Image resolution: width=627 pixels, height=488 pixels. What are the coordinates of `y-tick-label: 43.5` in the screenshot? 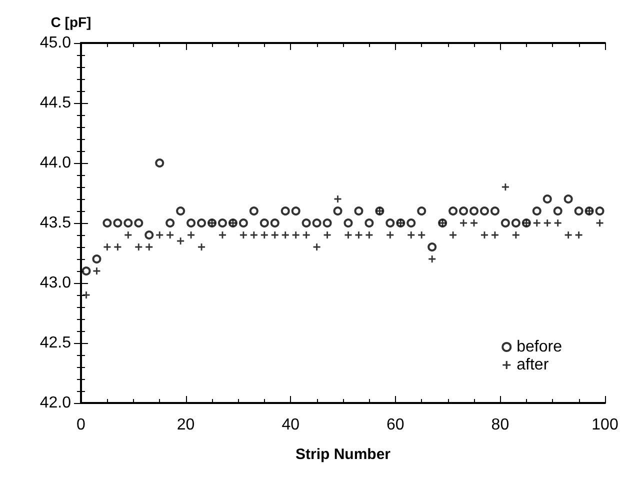 It's located at (56, 223).